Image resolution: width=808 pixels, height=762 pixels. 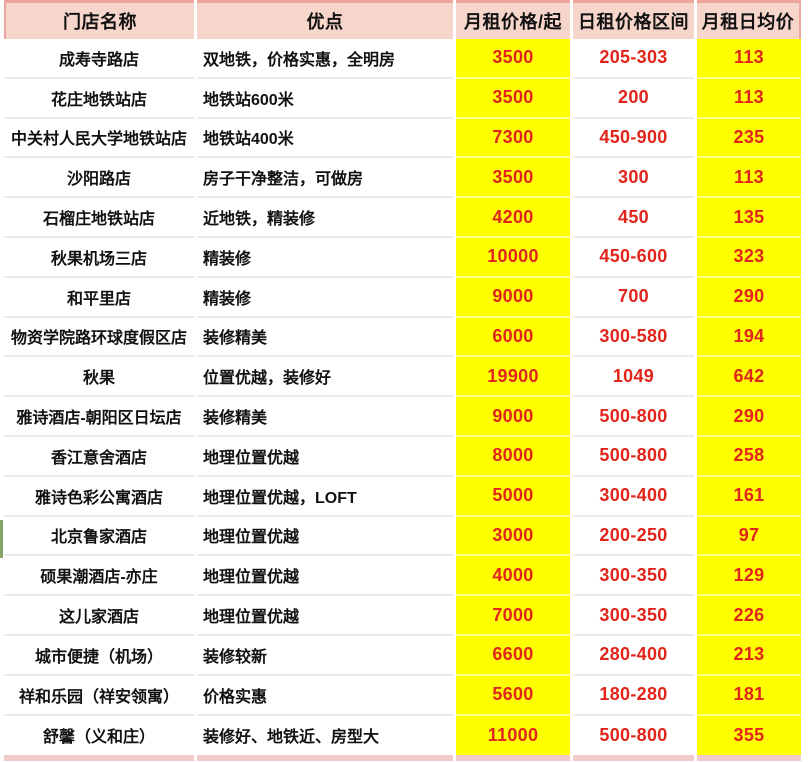 What do you see at coordinates (325, 655) in the screenshot?
I see `advantage-cell: 装修较新` at bounding box center [325, 655].